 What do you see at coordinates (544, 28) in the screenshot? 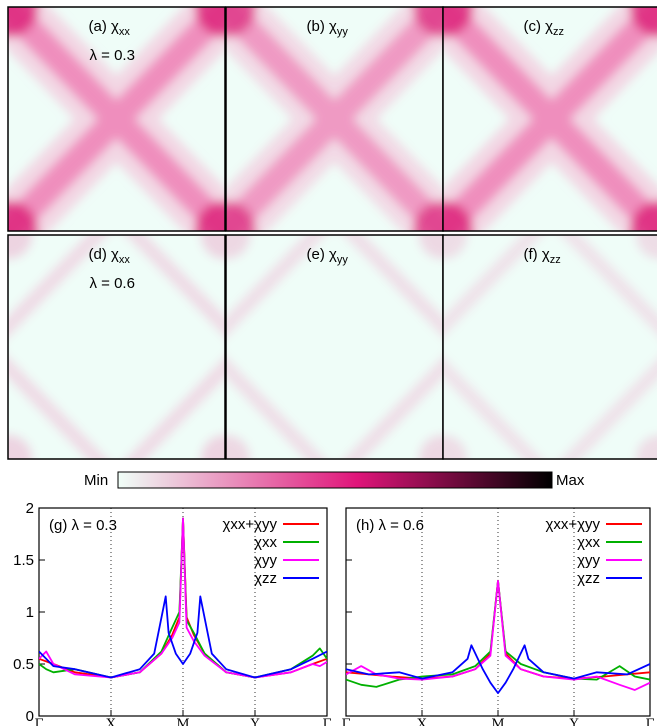
I see `heatmap-label: (c) χzz` at bounding box center [544, 28].